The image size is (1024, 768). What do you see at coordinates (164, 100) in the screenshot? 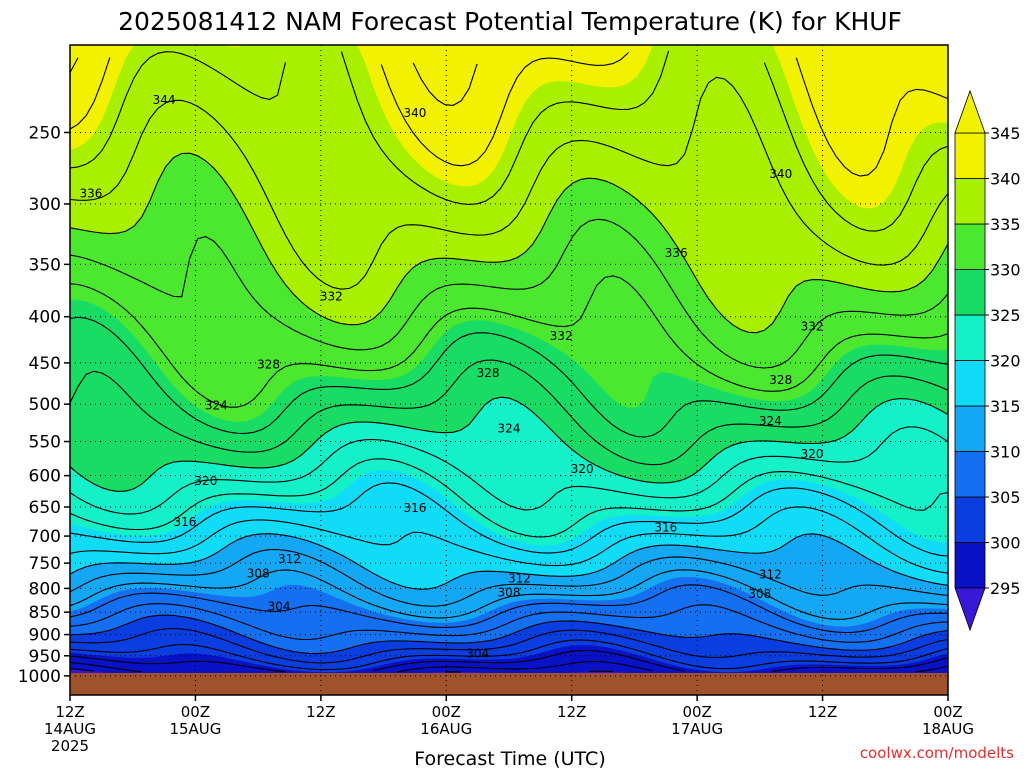
I see `contour-label: 344` at bounding box center [164, 100].